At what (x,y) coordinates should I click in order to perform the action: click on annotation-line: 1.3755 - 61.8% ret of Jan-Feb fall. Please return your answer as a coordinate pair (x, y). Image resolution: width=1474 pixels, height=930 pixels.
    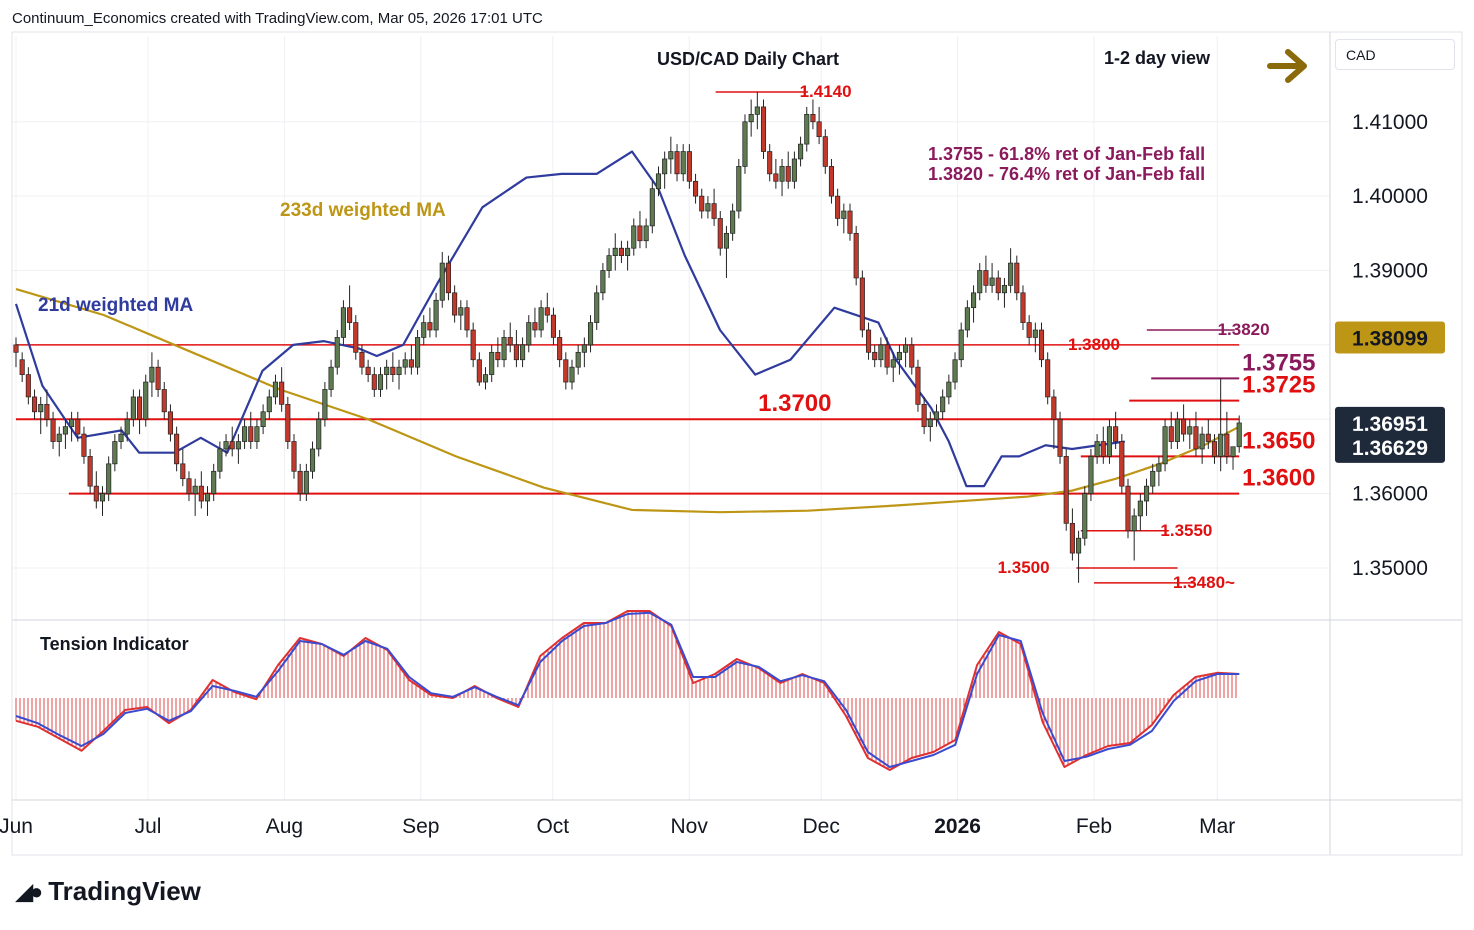
    Looking at the image, I should click on (1066, 154).